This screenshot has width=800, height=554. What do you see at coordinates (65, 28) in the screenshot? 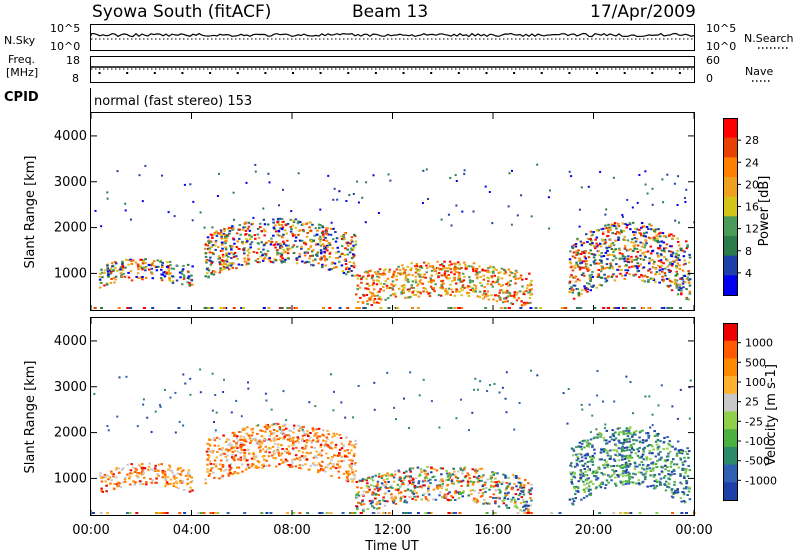
I see `nsky-tick-top: 10^5` at bounding box center [65, 28].